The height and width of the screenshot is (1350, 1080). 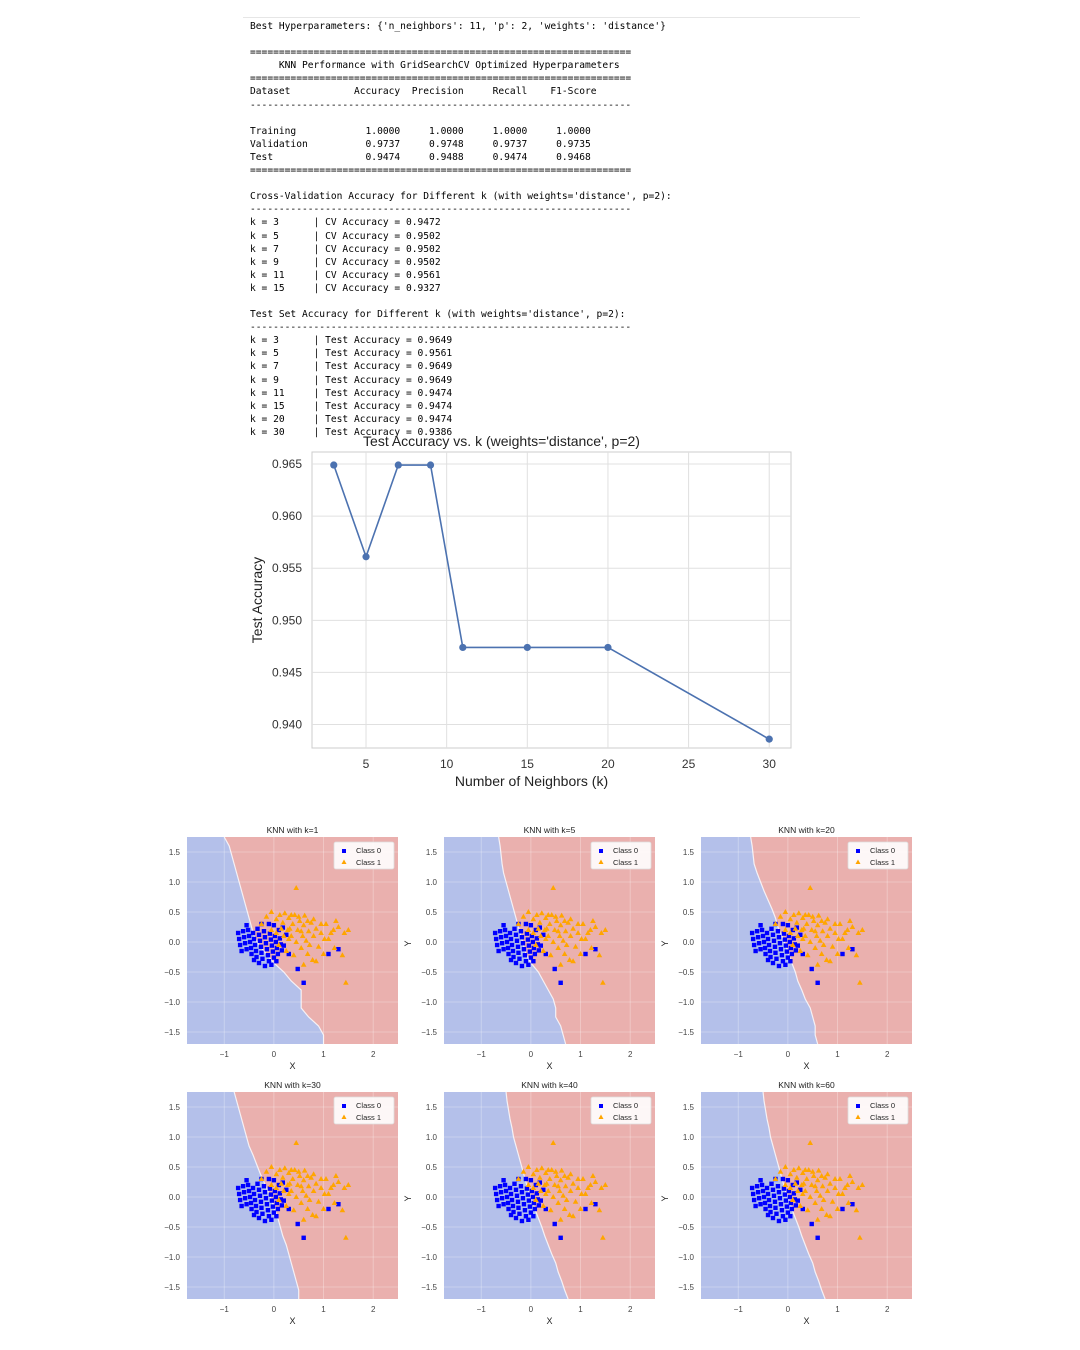 I want to click on y-axis-label: Y, so click(x=665, y=1198).